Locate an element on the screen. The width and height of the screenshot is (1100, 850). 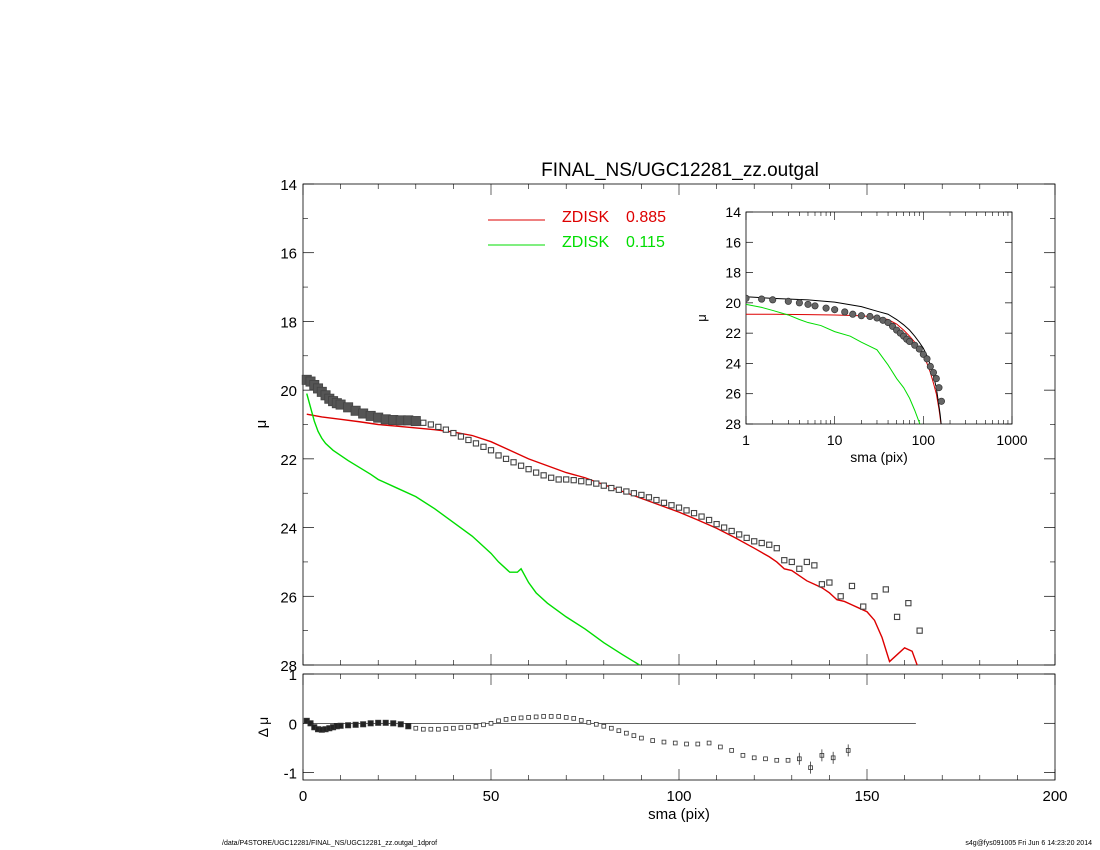
inset-series-lines is located at coordinates (844, 360).